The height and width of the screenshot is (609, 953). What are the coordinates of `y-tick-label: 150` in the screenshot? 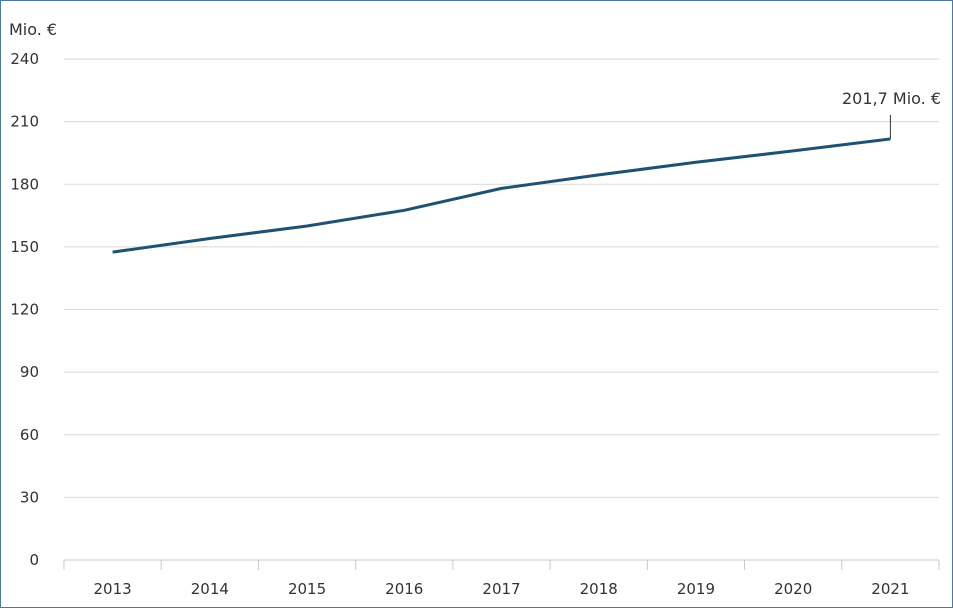 It's located at (24, 247).